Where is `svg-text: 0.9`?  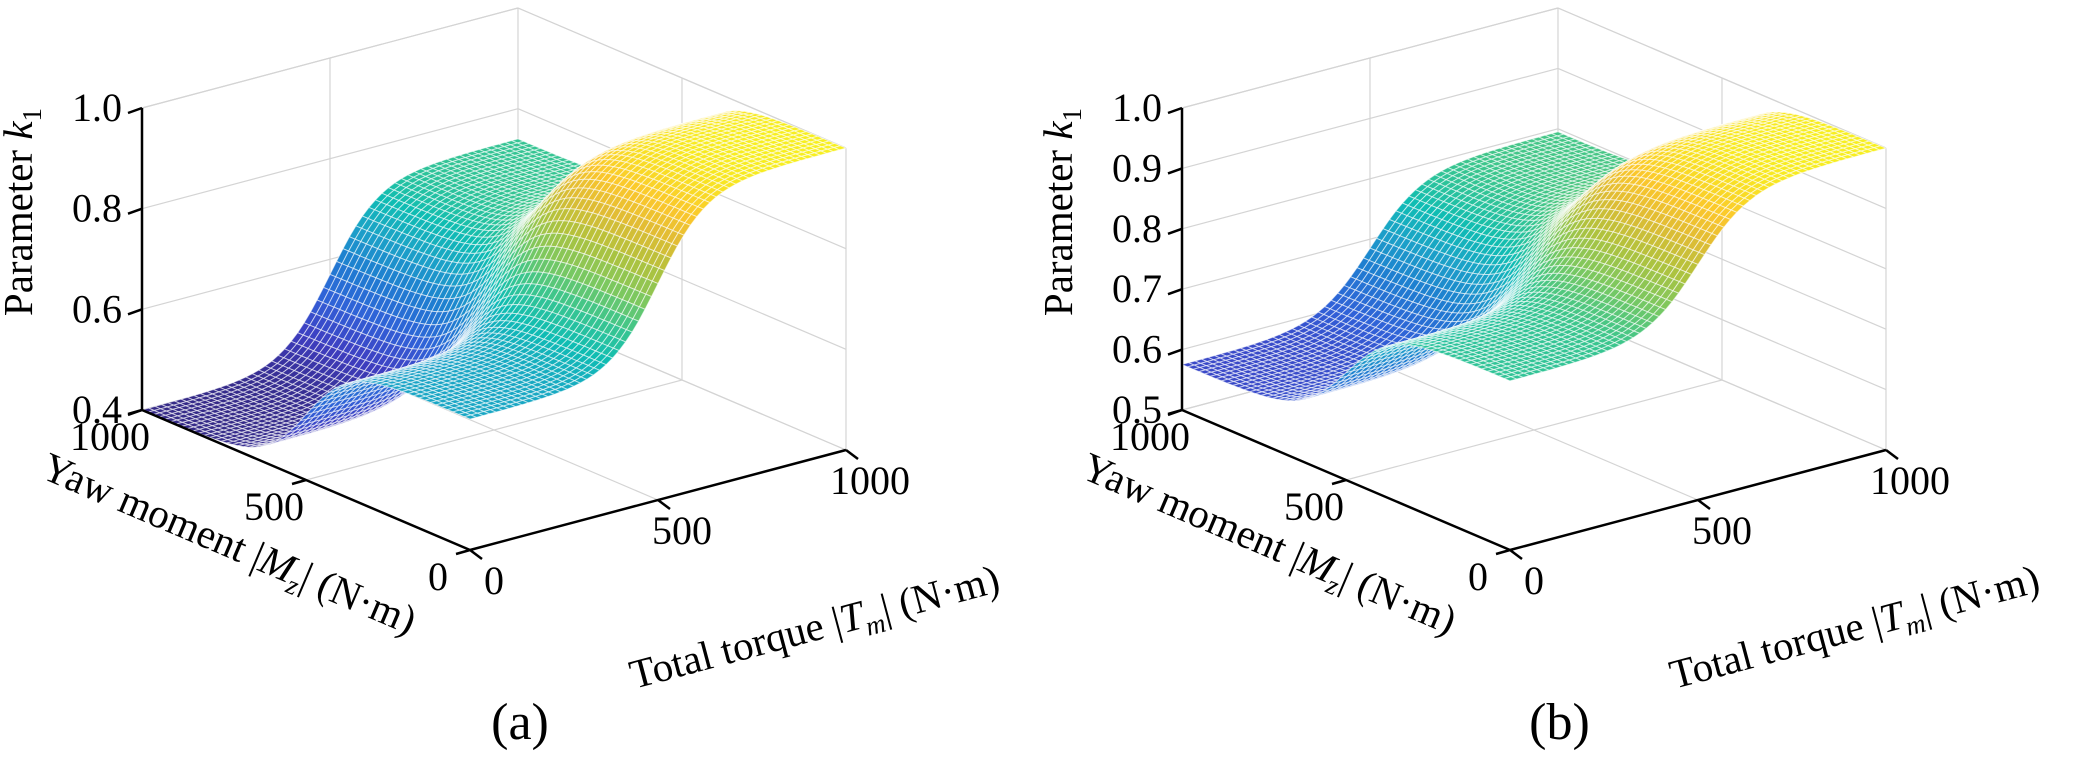 svg-text: 0.9 is located at coordinates (1137, 167).